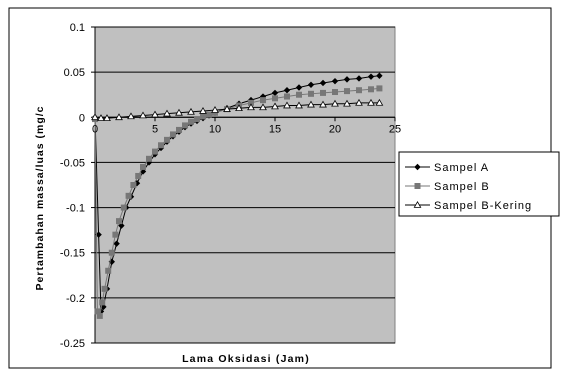 The image size is (561, 381). What do you see at coordinates (75, 209) in the screenshot?
I see `y-tick-label: -0.1` at bounding box center [75, 209].